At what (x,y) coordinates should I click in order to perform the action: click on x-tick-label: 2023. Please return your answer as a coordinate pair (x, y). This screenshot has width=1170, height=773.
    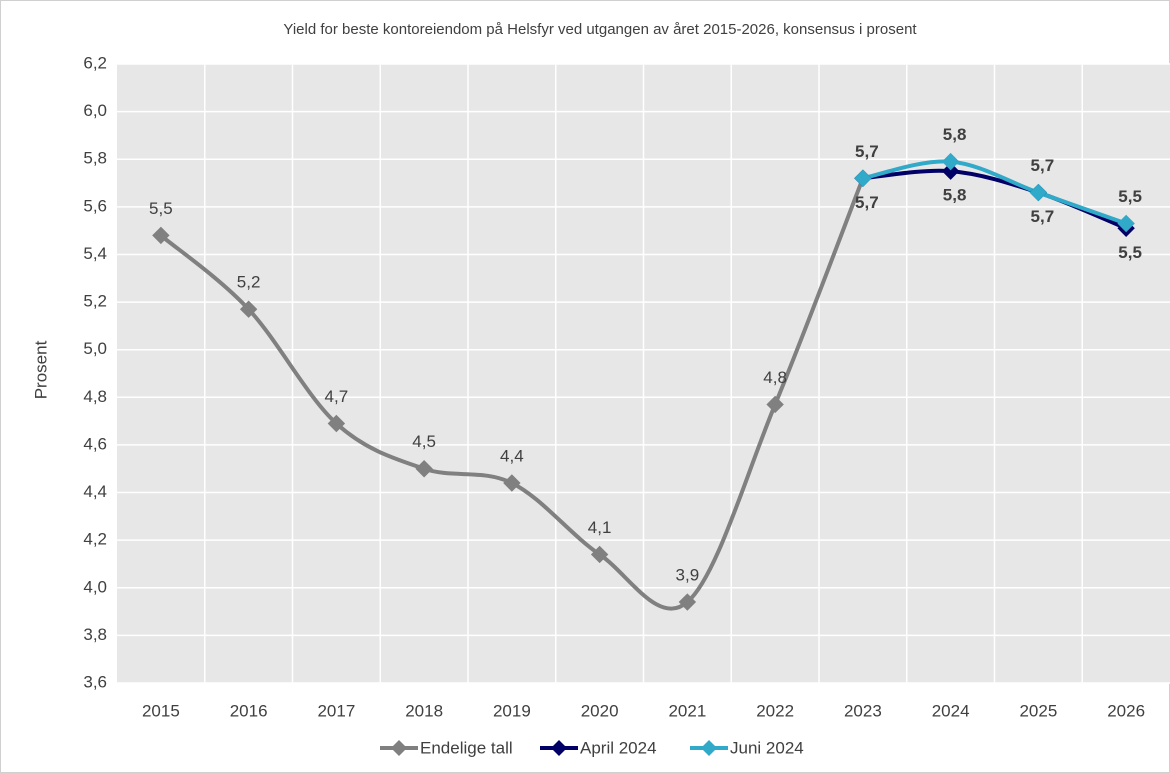
    Looking at the image, I should click on (863, 710).